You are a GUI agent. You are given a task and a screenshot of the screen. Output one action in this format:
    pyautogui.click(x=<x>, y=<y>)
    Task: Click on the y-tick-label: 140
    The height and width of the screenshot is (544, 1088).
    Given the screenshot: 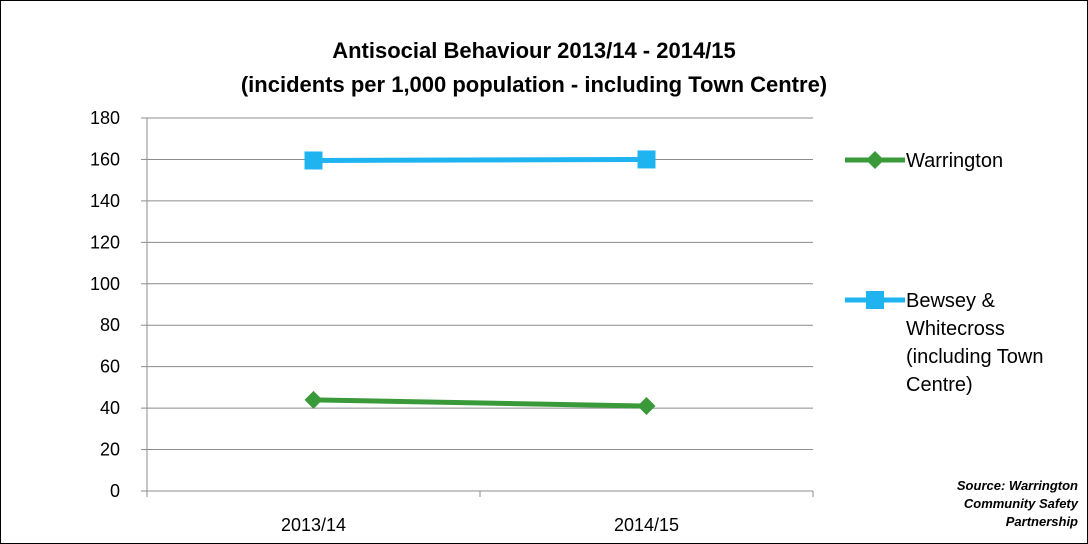 What is the action you would take?
    pyautogui.click(x=105, y=201)
    